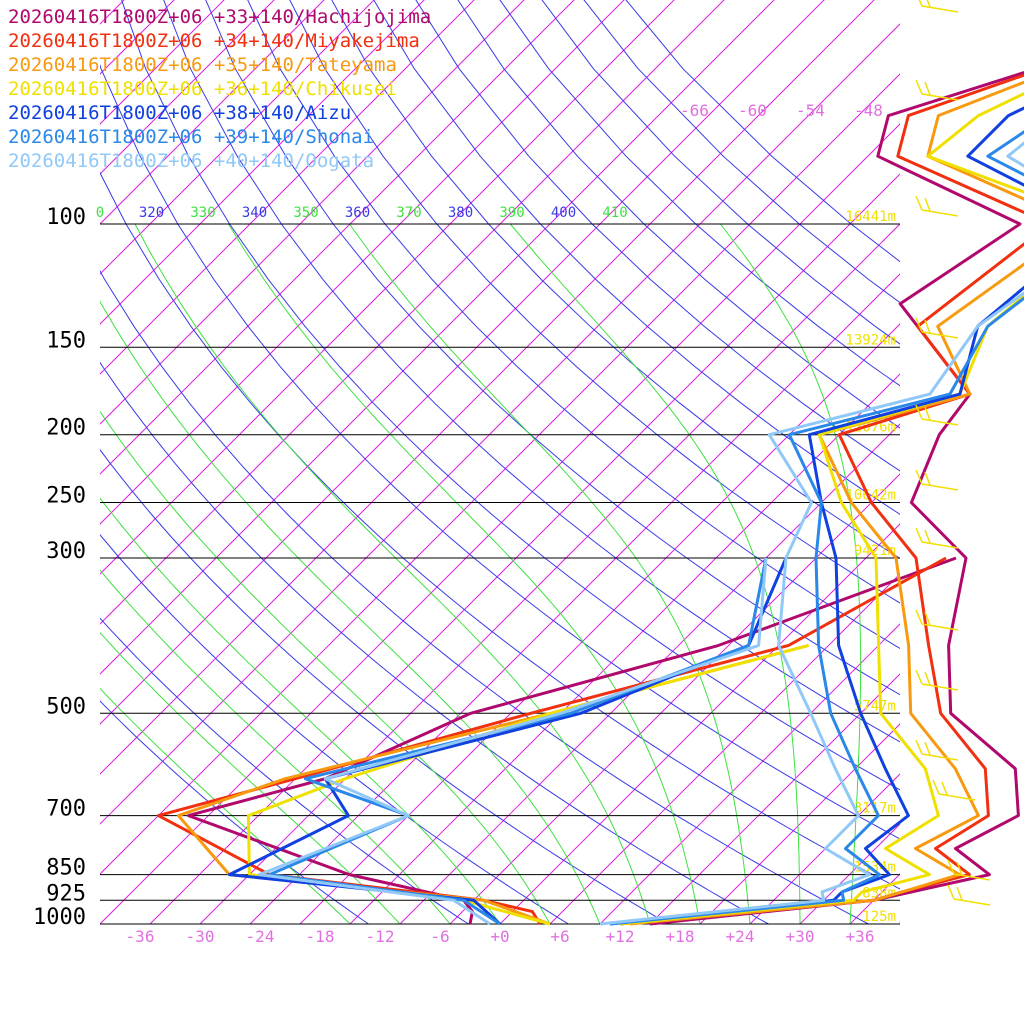 The height and width of the screenshot is (1024, 1024). I want to click on temperature-tick-label: -12, so click(380, 936).